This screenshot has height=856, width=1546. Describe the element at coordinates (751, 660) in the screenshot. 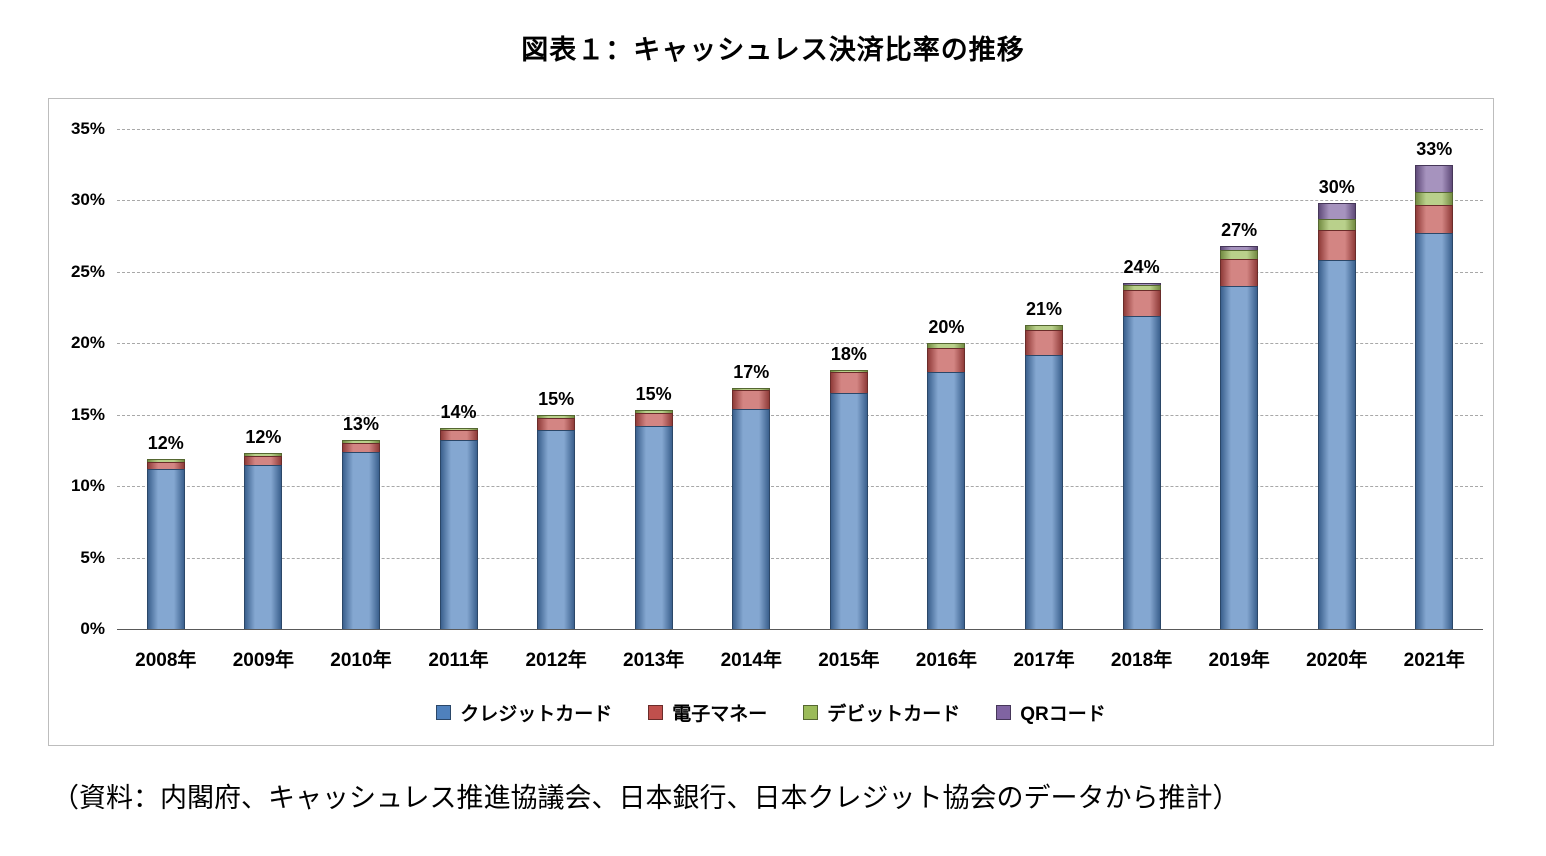

I see `x-tick-label: 2014年` at that location.